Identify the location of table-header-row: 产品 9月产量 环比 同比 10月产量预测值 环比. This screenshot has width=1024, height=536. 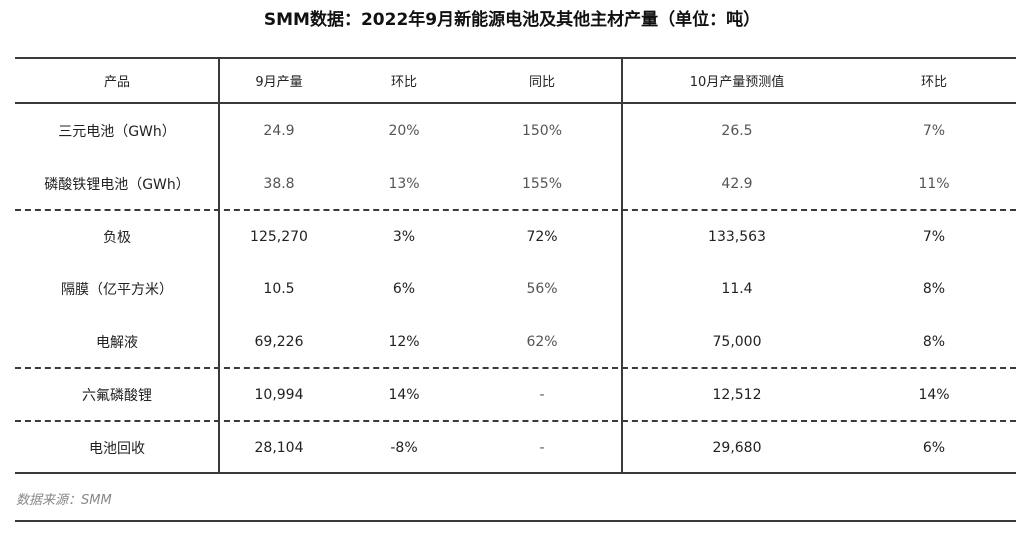
(515, 80).